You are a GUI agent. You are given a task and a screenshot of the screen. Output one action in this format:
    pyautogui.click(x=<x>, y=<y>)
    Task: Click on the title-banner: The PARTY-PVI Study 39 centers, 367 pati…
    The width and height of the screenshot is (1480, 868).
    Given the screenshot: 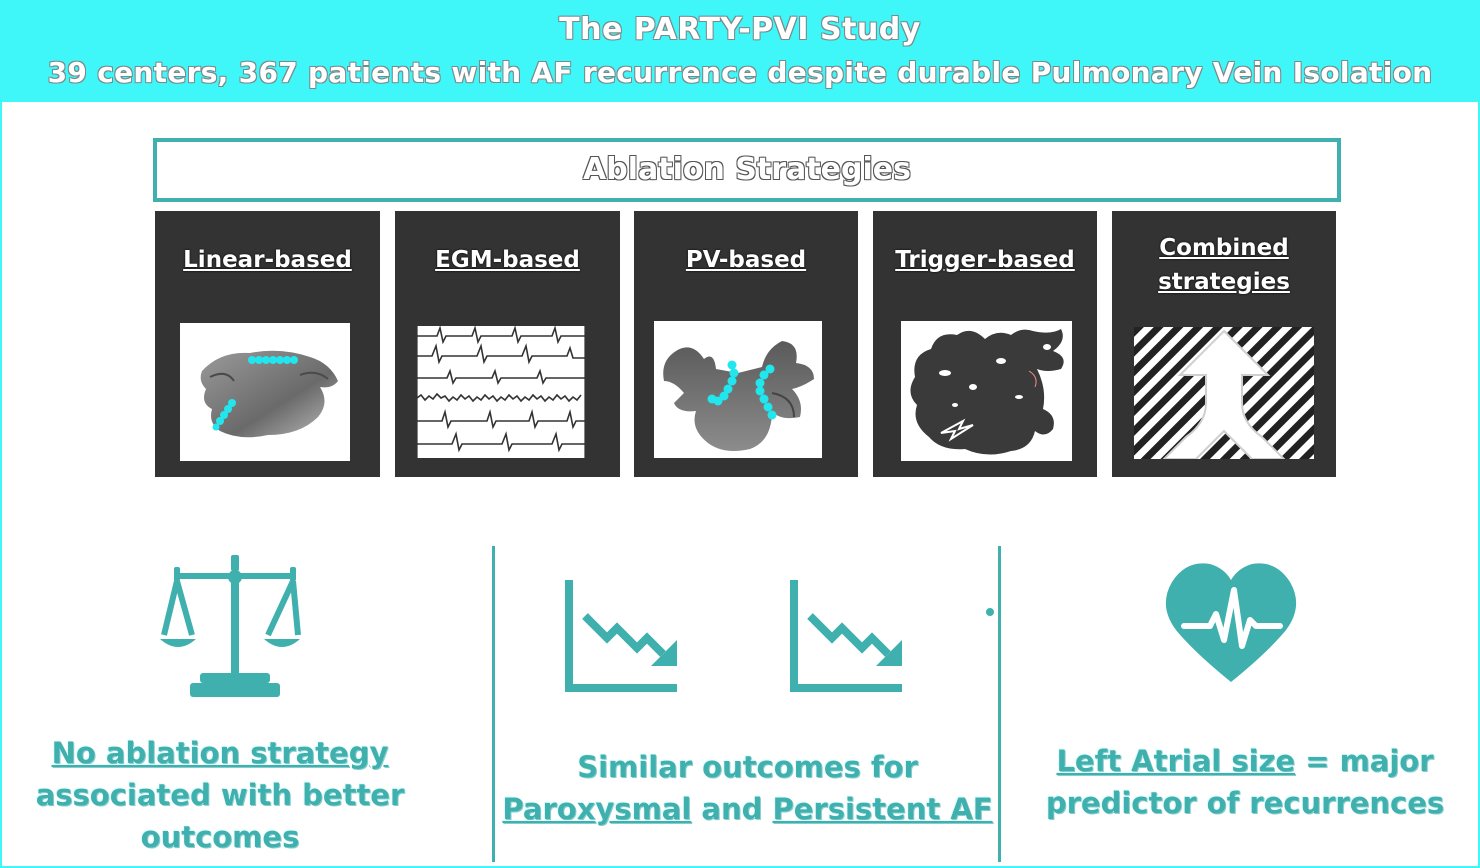 What is the action you would take?
    pyautogui.click(x=740, y=51)
    